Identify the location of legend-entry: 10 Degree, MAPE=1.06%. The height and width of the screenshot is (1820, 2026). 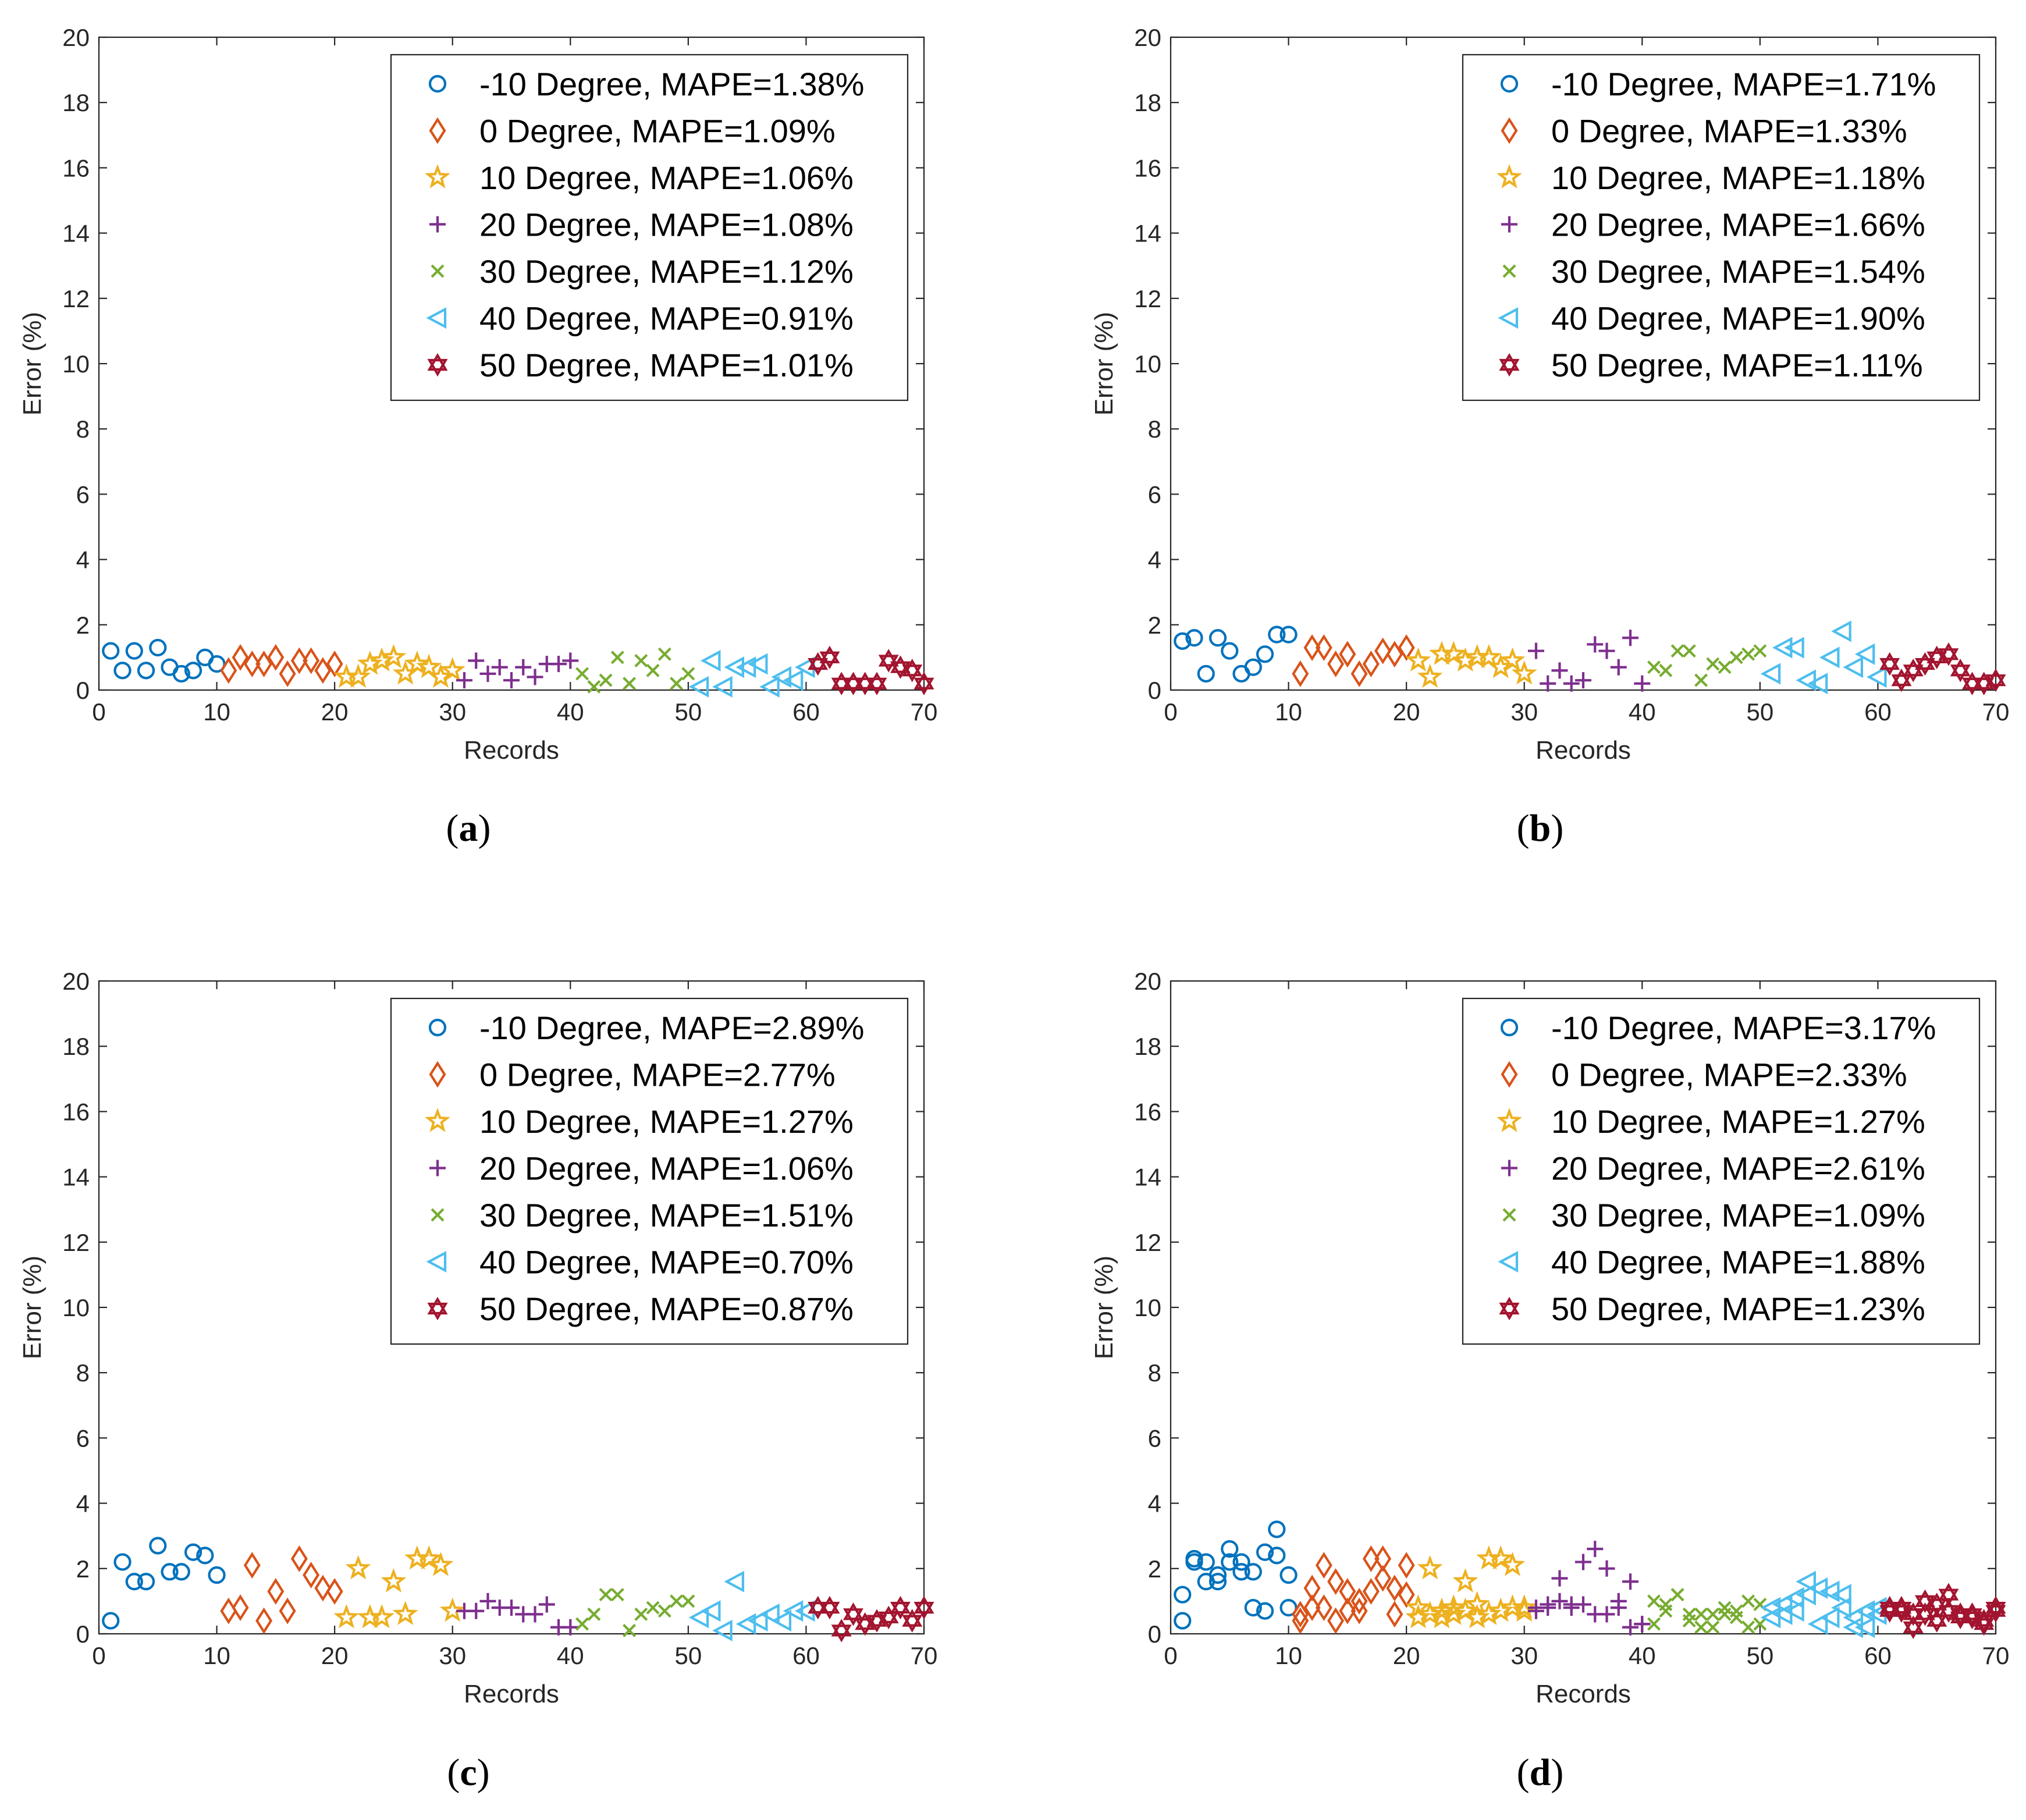
(666, 177).